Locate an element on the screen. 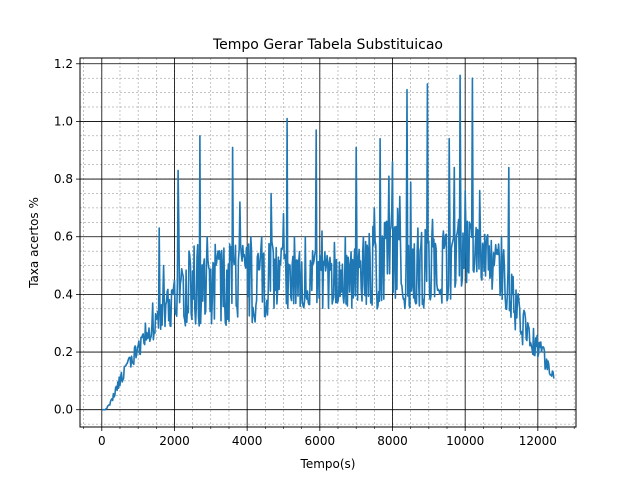  y-tick-label: 0.6 is located at coordinates (63, 237).